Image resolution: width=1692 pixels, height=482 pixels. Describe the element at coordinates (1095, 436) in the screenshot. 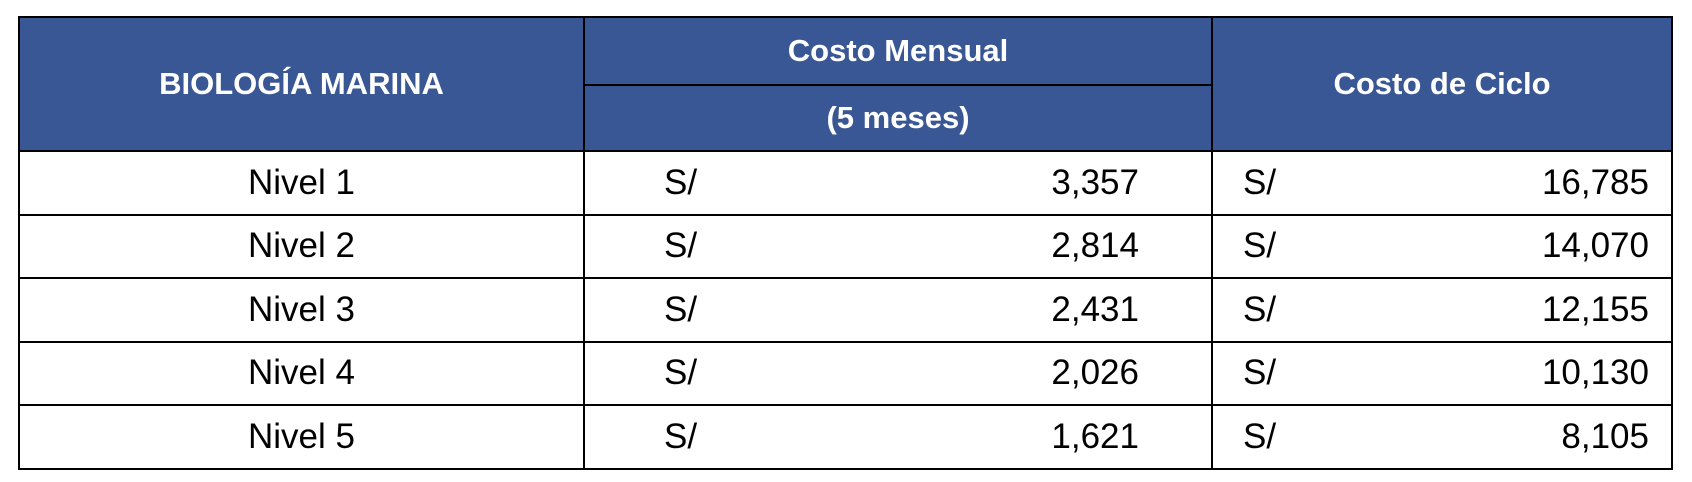

I see `monthly-cost: 1,621` at that location.